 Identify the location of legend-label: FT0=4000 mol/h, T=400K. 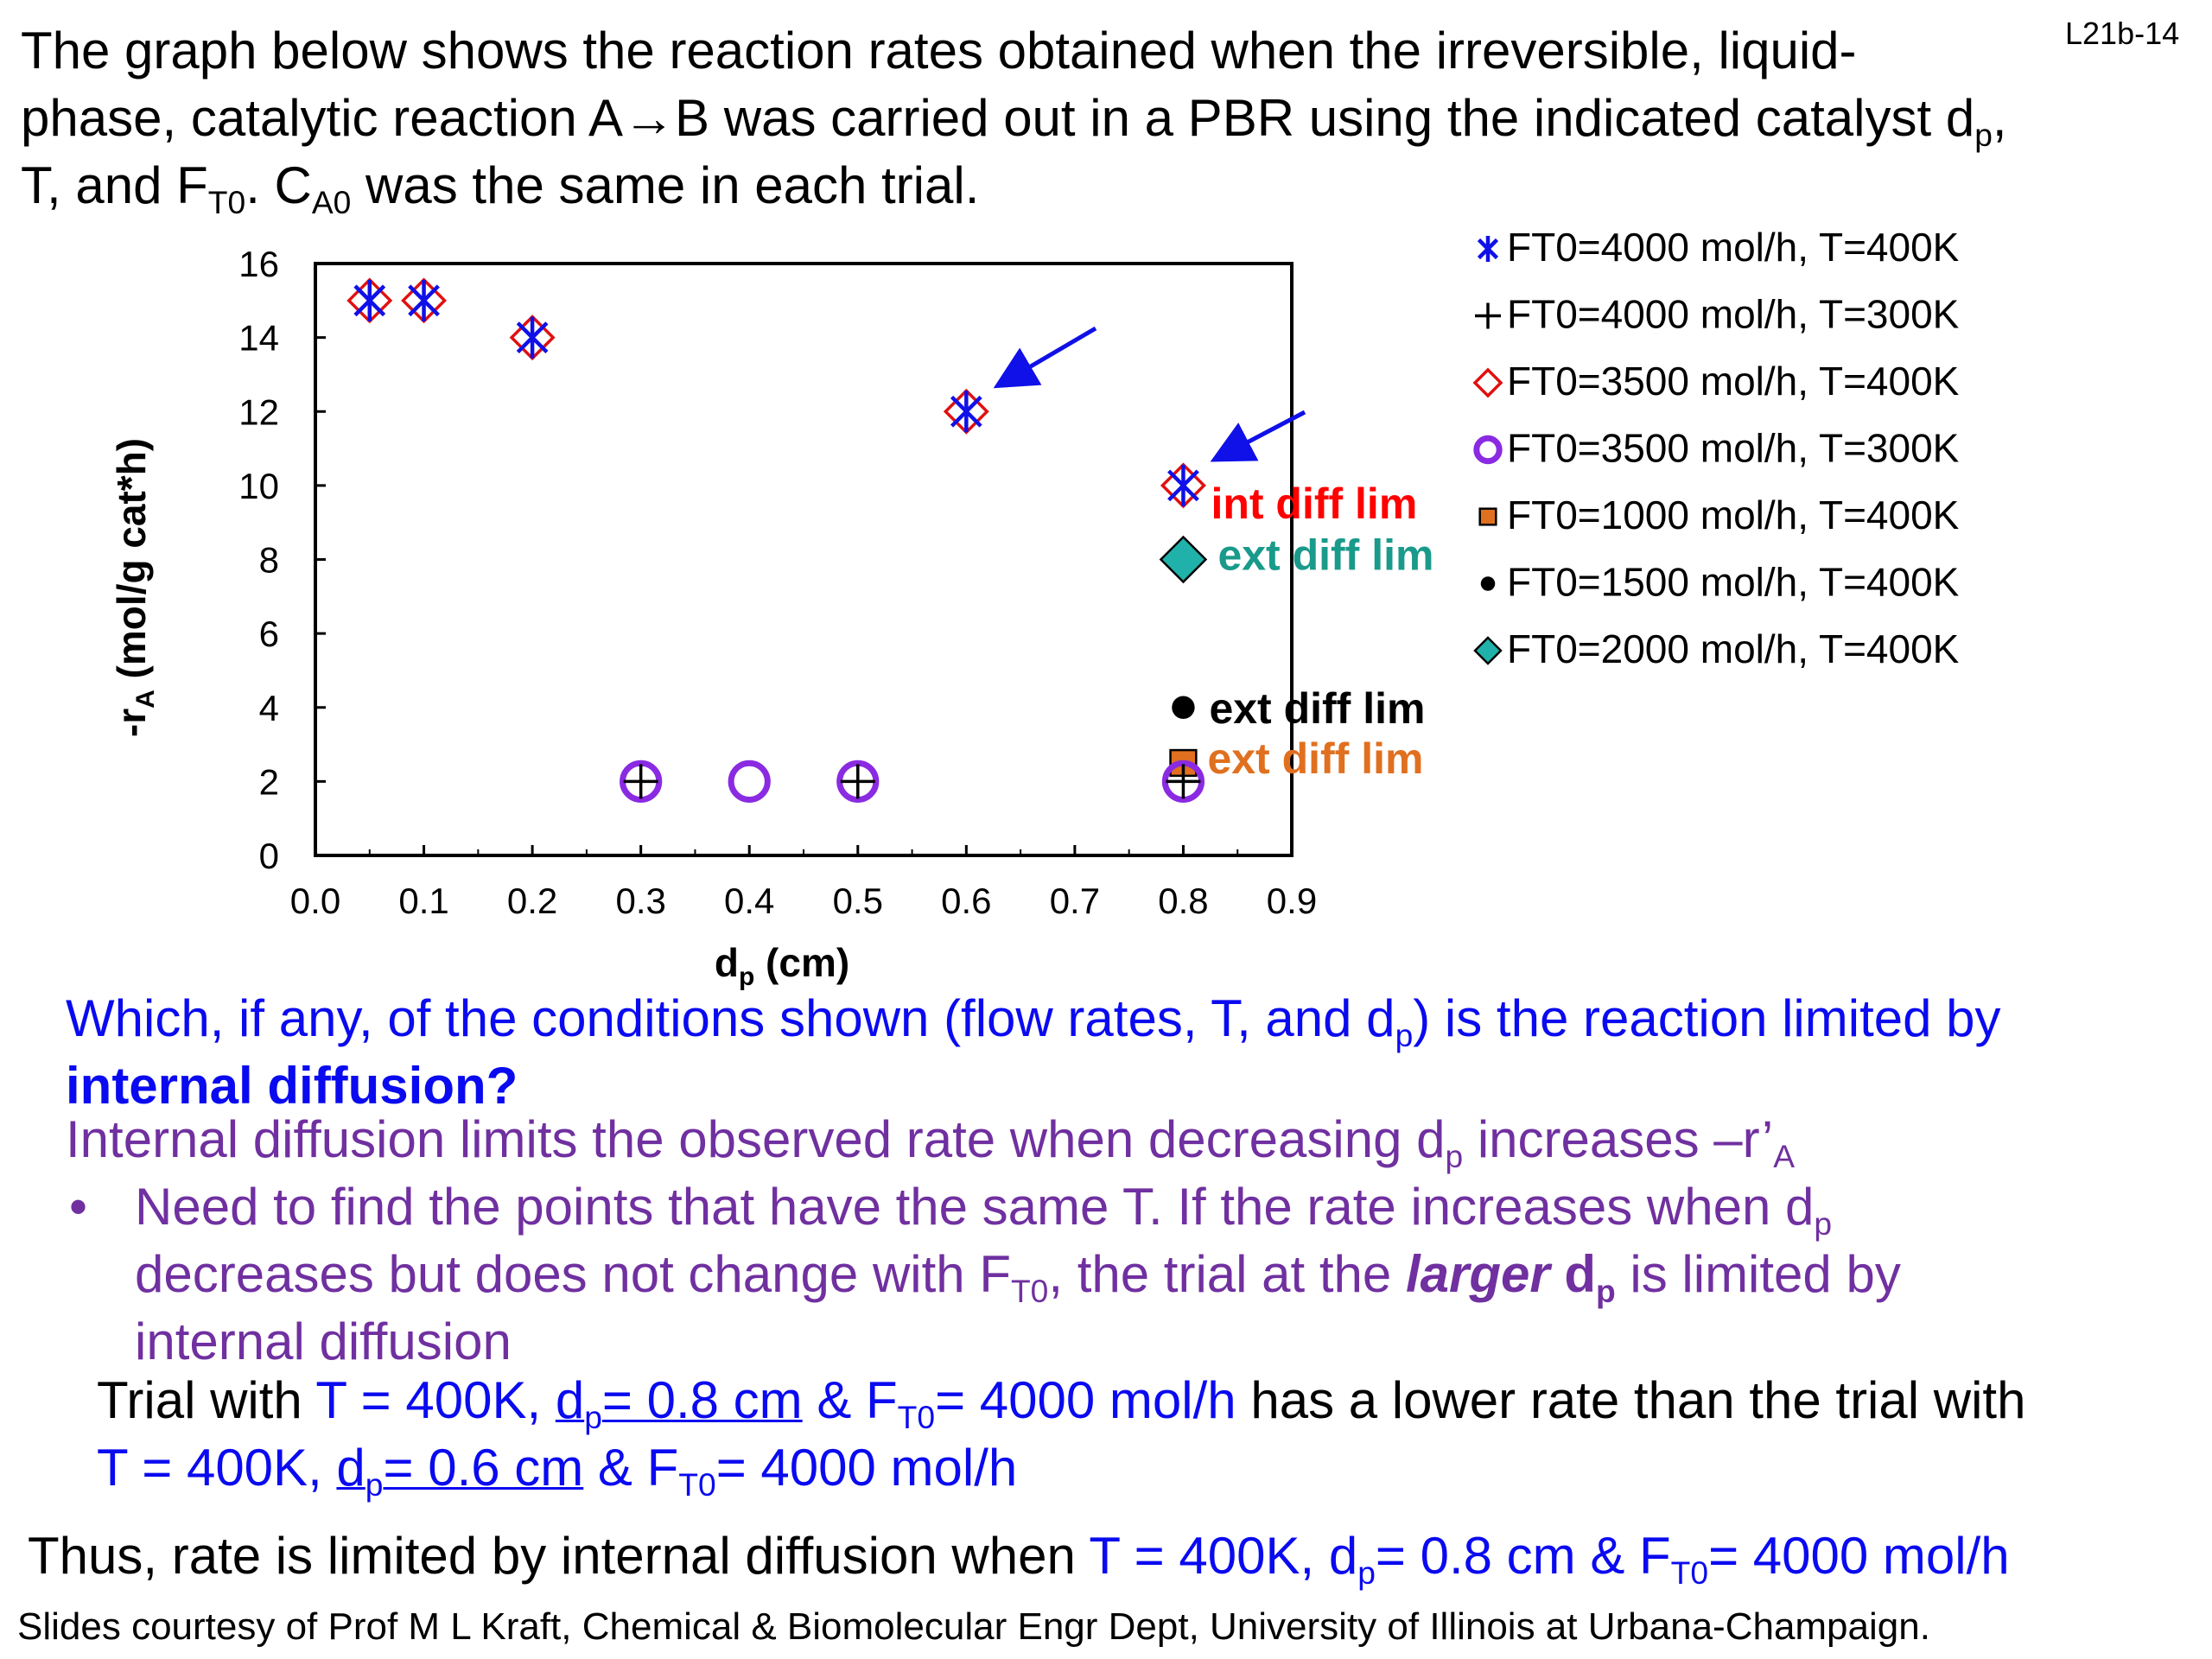
(1733, 247).